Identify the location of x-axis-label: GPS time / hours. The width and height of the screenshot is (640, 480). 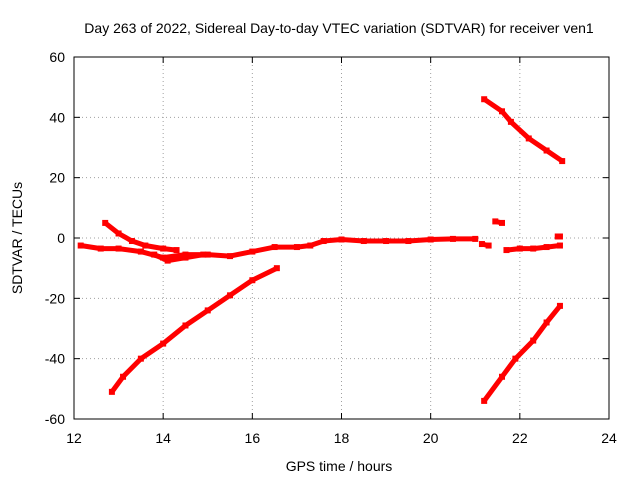
(339, 466).